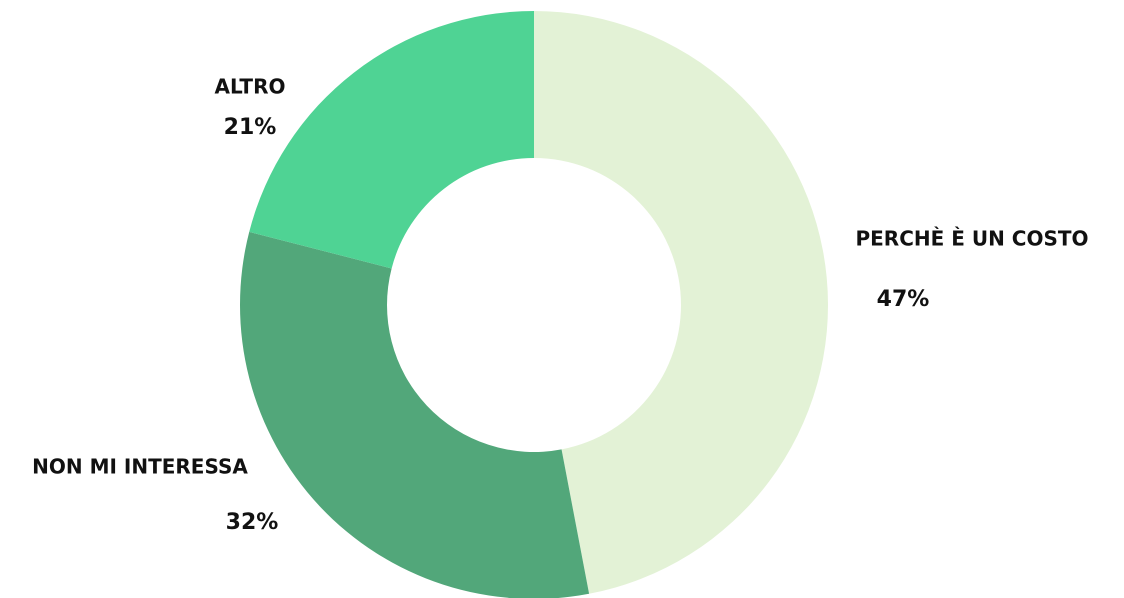 The height and width of the screenshot is (598, 1124). What do you see at coordinates (391, 140) in the screenshot?
I see `donut-segment` at bounding box center [391, 140].